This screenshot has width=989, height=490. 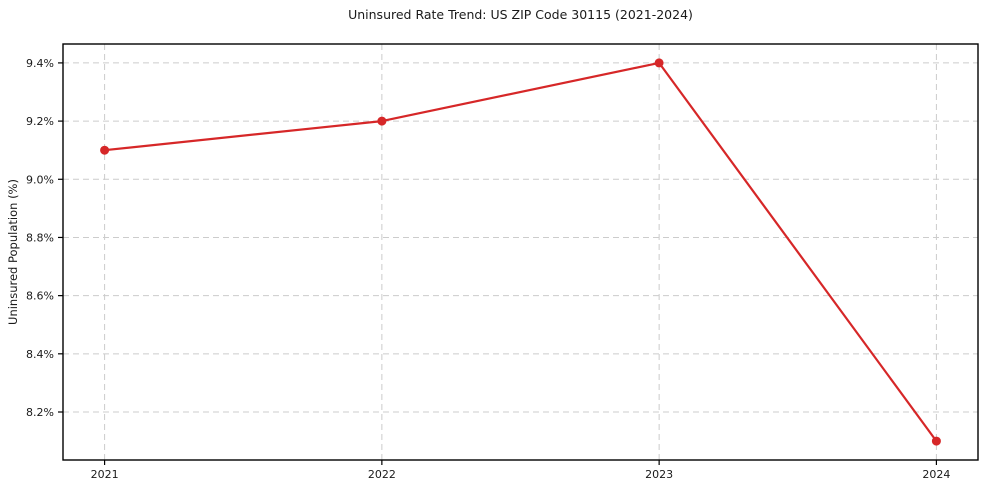 I want to click on y-tick-label: 8.2%, so click(x=40, y=412).